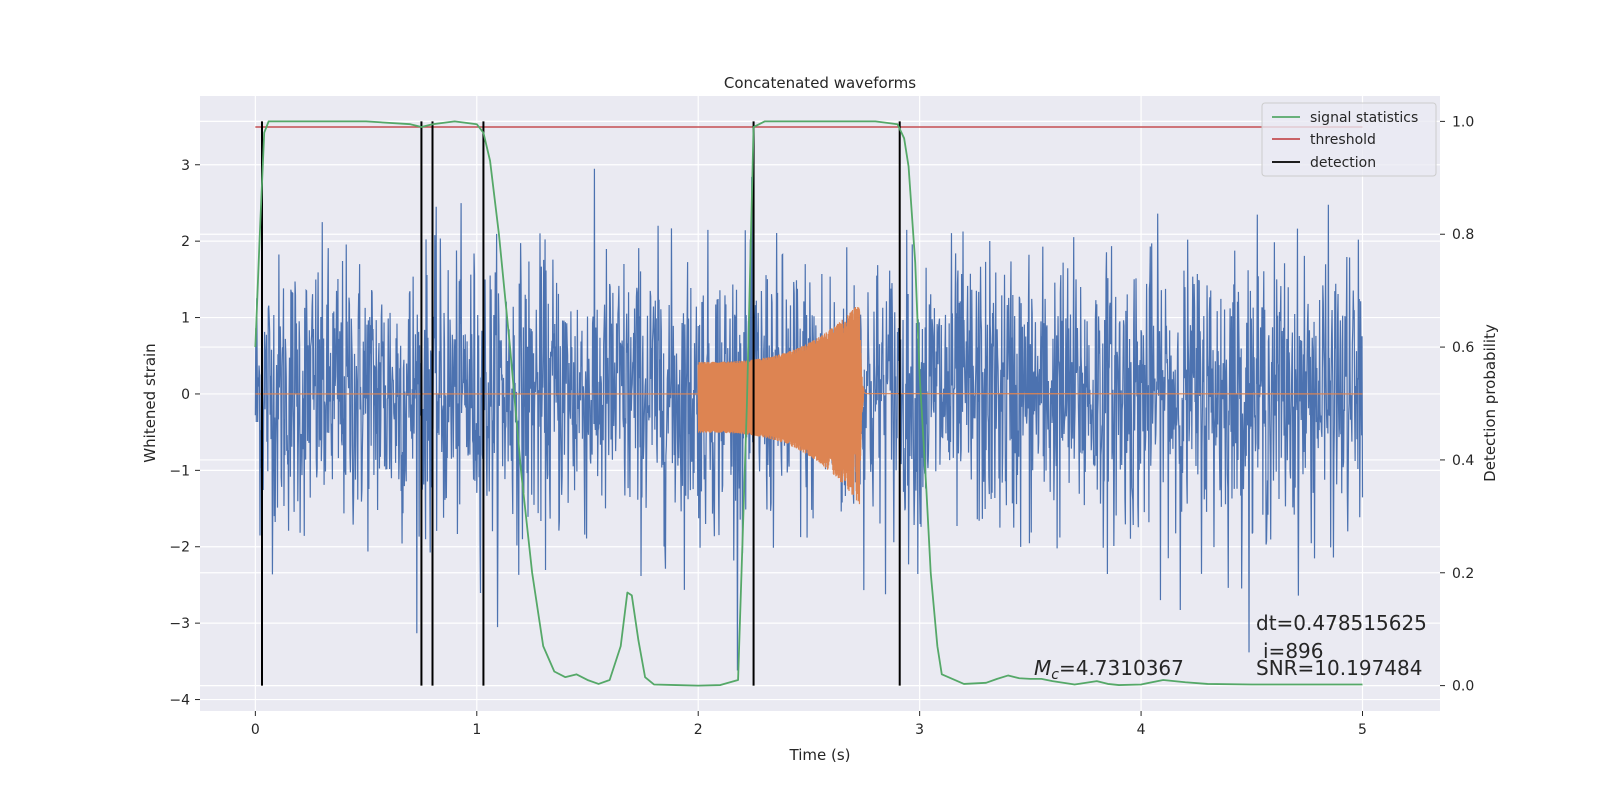 The image size is (1600, 800). I want to click on y-right-tick-label: 1.0, so click(1463, 122).